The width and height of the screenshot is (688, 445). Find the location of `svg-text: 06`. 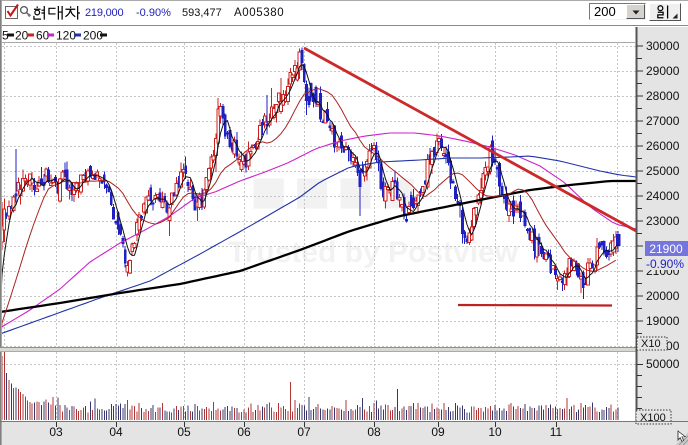

svg-text: 06 is located at coordinates (244, 432).